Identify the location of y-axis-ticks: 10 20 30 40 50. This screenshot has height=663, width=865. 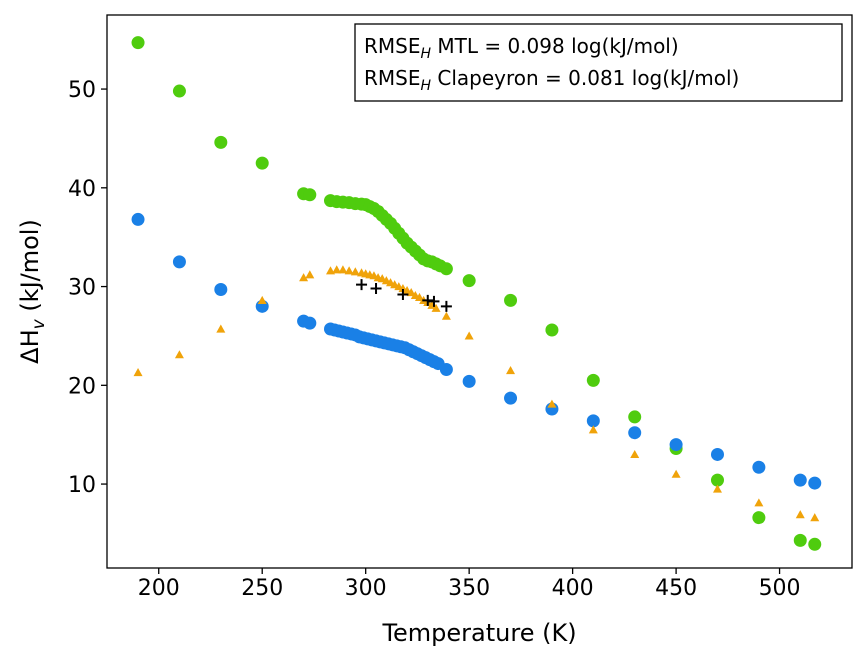
(87, 288).